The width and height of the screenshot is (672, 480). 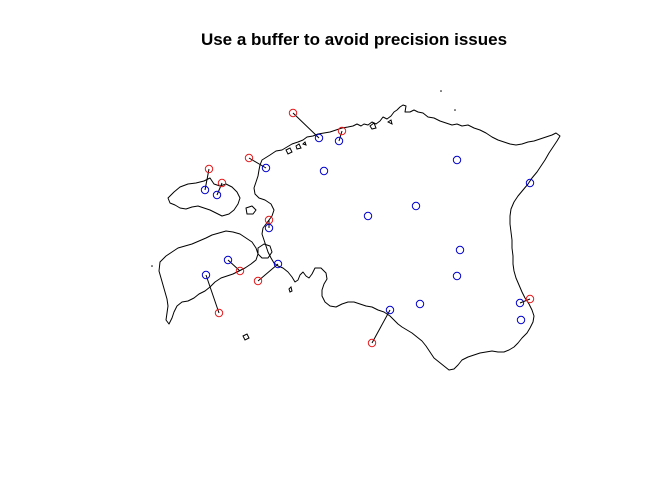 What do you see at coordinates (265, 251) in the screenshot?
I see `muhu-island` at bounding box center [265, 251].